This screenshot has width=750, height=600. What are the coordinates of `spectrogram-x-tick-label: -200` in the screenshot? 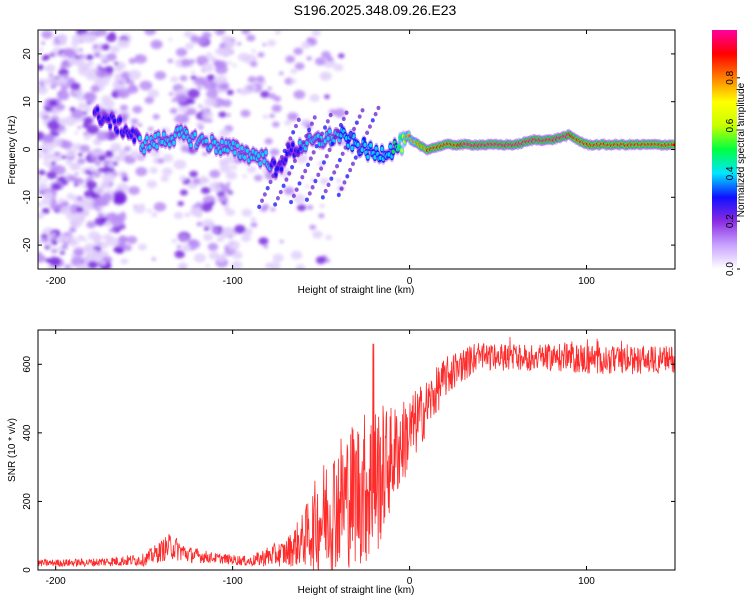 It's located at (56, 281).